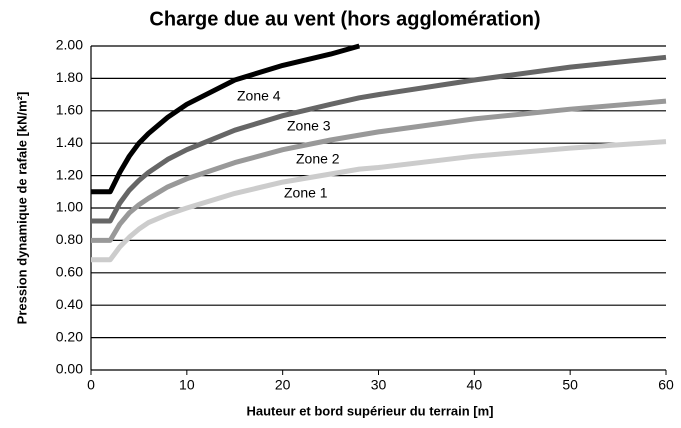 This screenshot has height=428, width=681. Describe the element at coordinates (91, 385) in the screenshot. I see `x-tick-label: 0` at that location.